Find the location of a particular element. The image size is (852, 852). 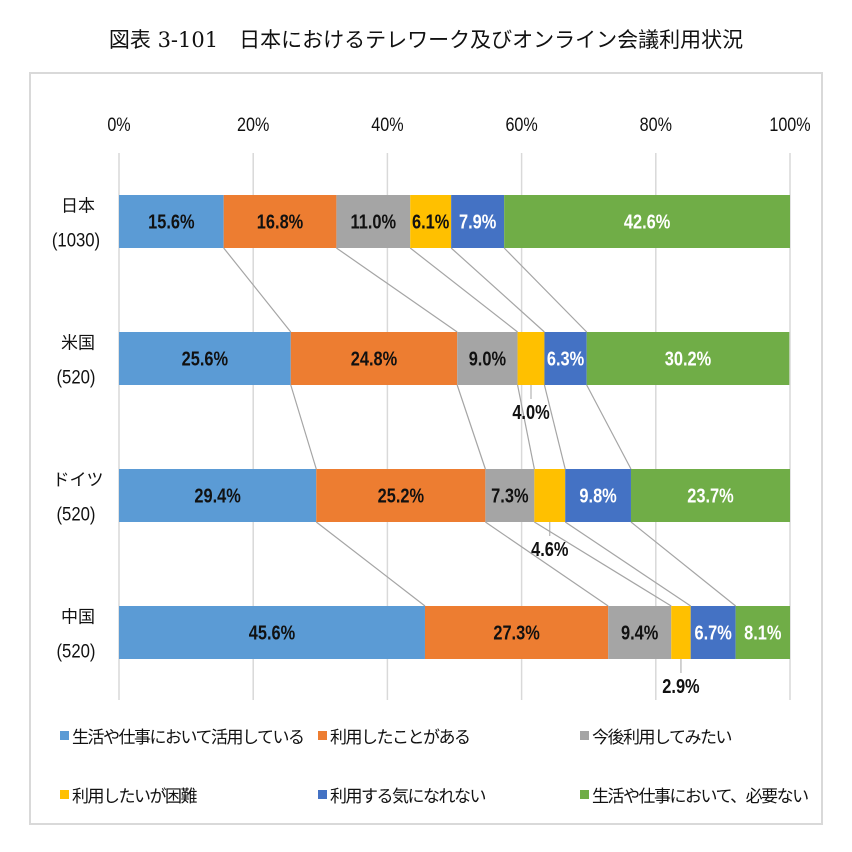

data-label: 7.9% is located at coordinates (477, 221).